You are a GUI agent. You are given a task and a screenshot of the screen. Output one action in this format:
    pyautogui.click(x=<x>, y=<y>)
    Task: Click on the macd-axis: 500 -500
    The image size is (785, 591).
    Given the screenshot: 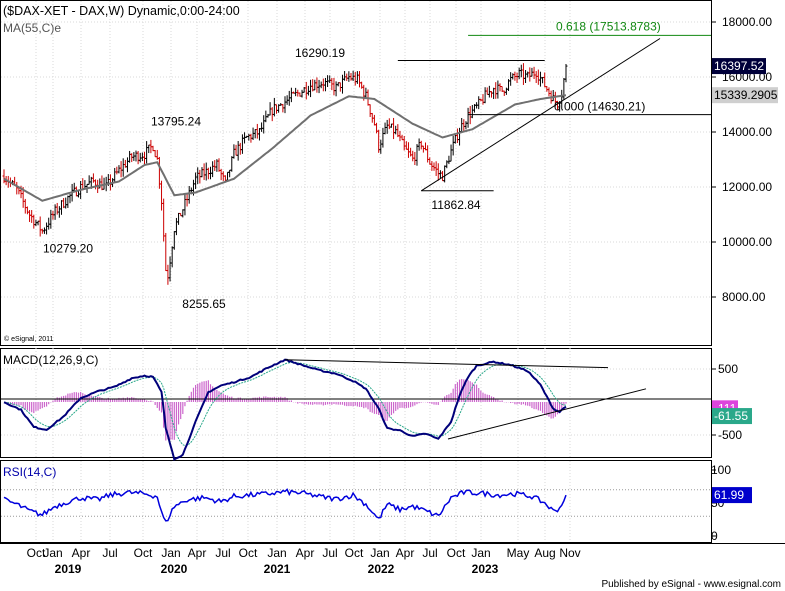 What is the action you would take?
    pyautogui.click(x=726, y=402)
    